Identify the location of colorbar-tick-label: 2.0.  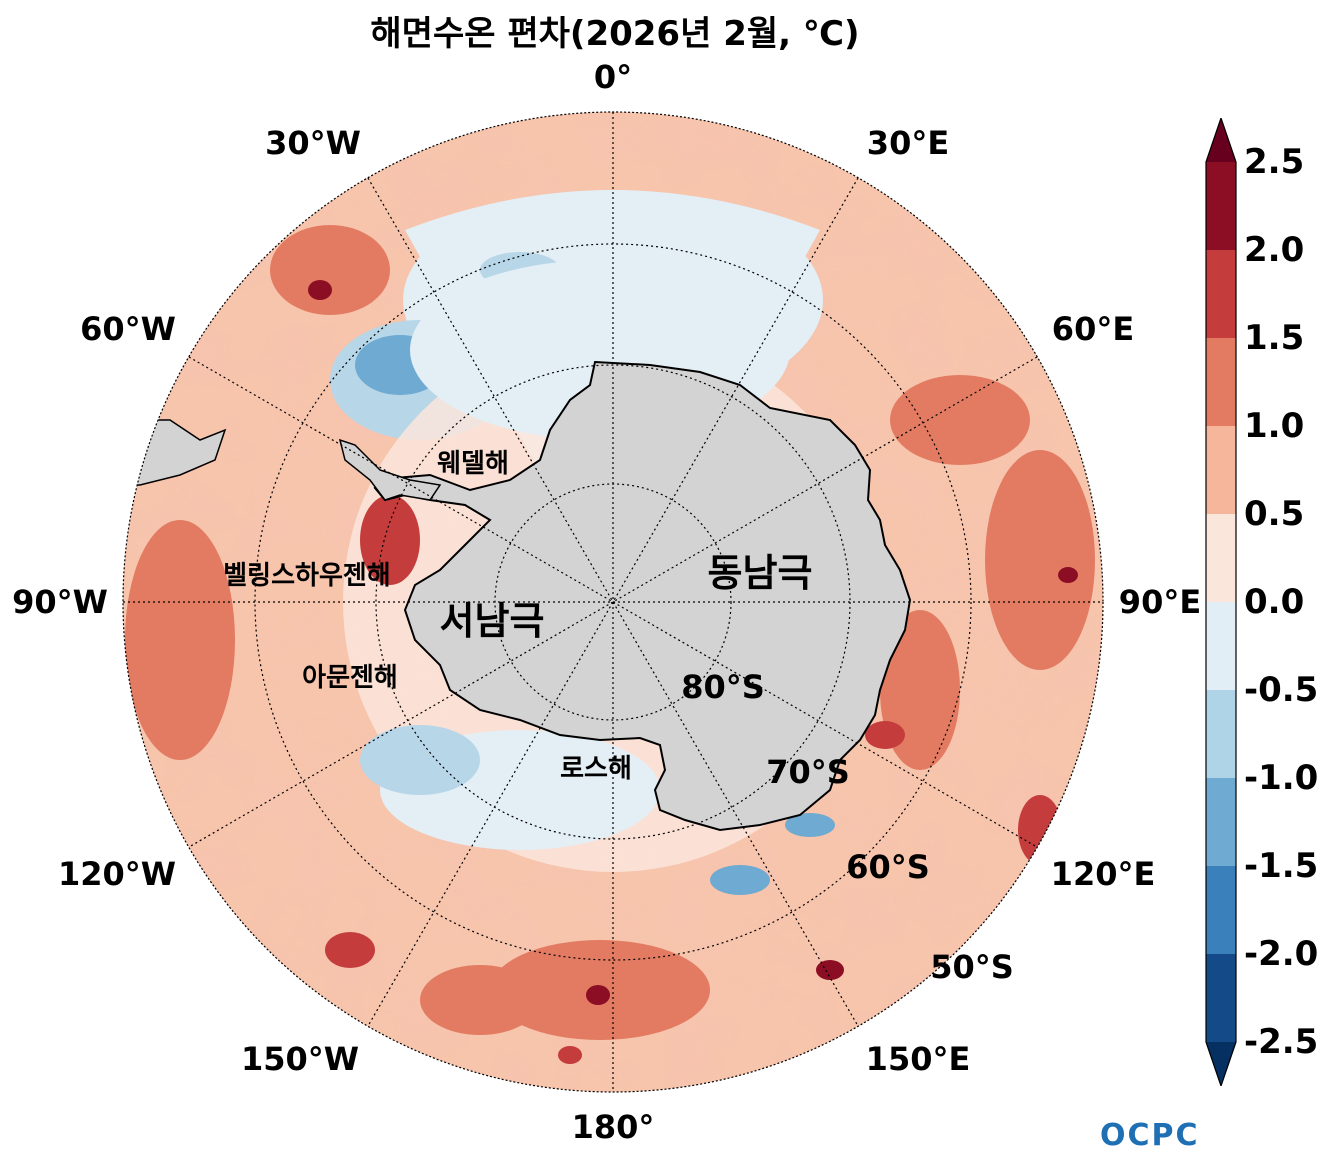
(1274, 250).